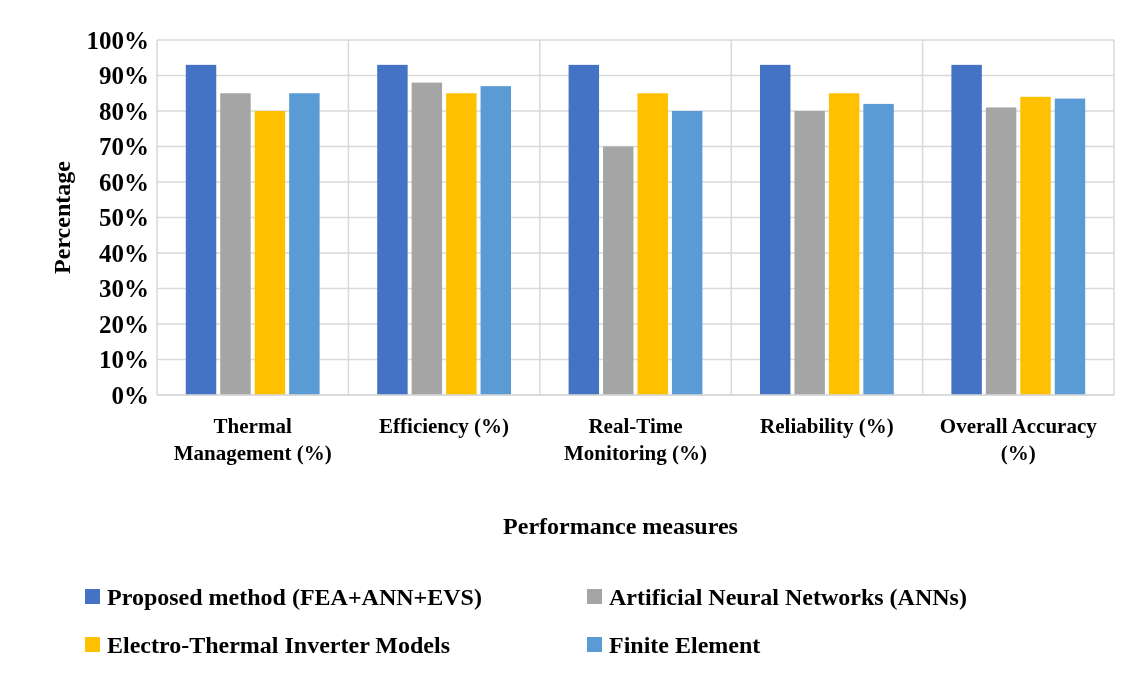 The width and height of the screenshot is (1132, 675). I want to click on y-tick-label: 0%, so click(130, 395).